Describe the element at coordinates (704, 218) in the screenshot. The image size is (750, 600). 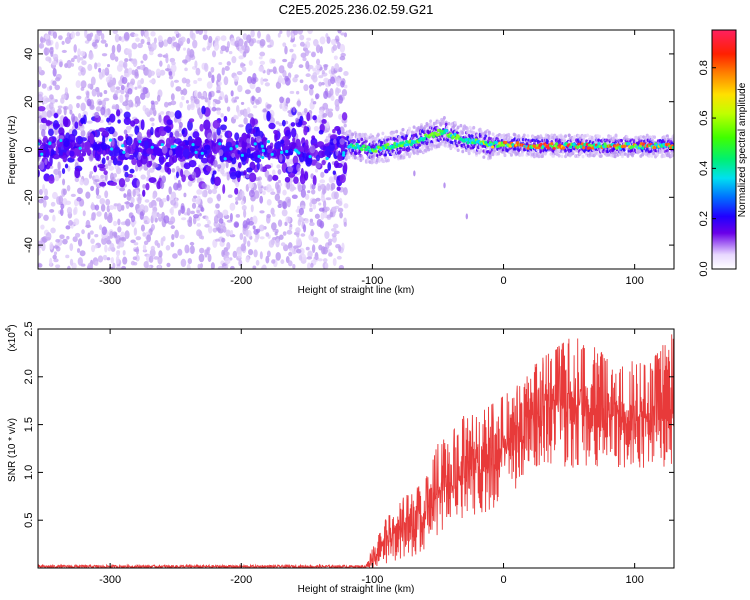
I see `colorbar-tick-label: 0.2` at that location.